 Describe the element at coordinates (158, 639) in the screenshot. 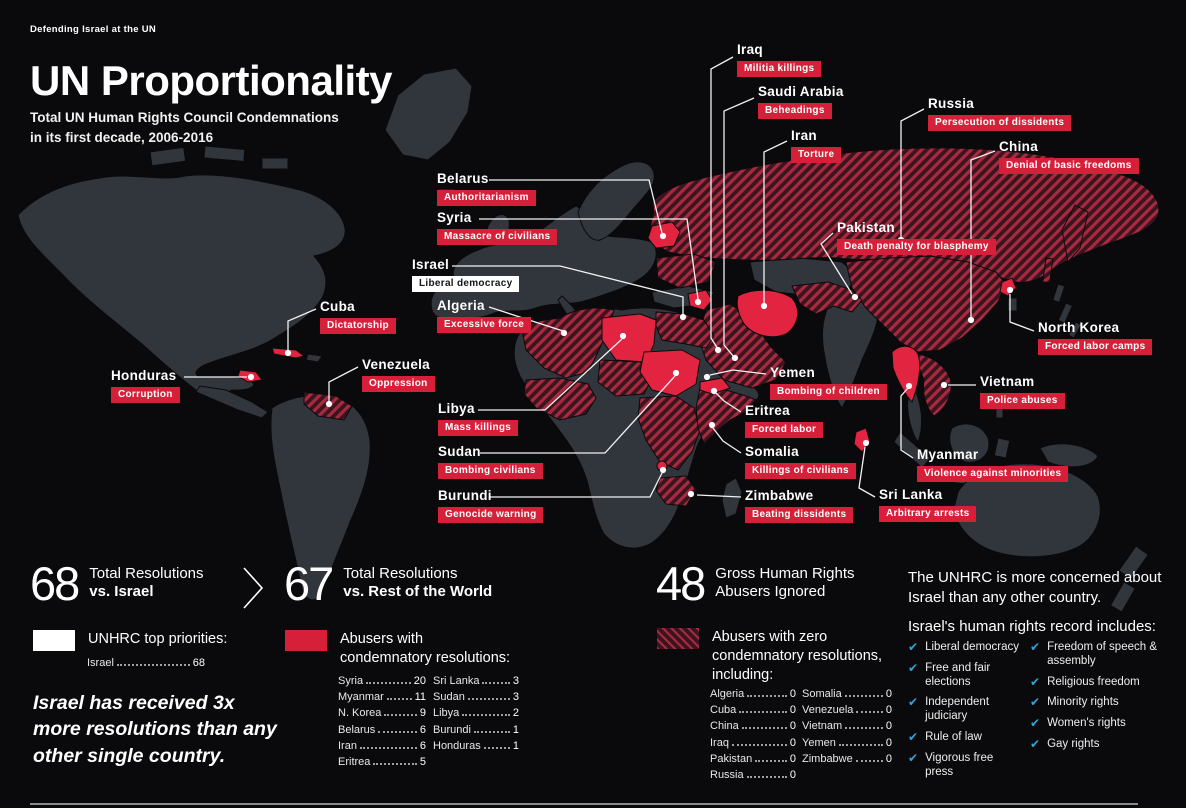

I see `legend-israel-label: UNHRC top priorities:` at that location.